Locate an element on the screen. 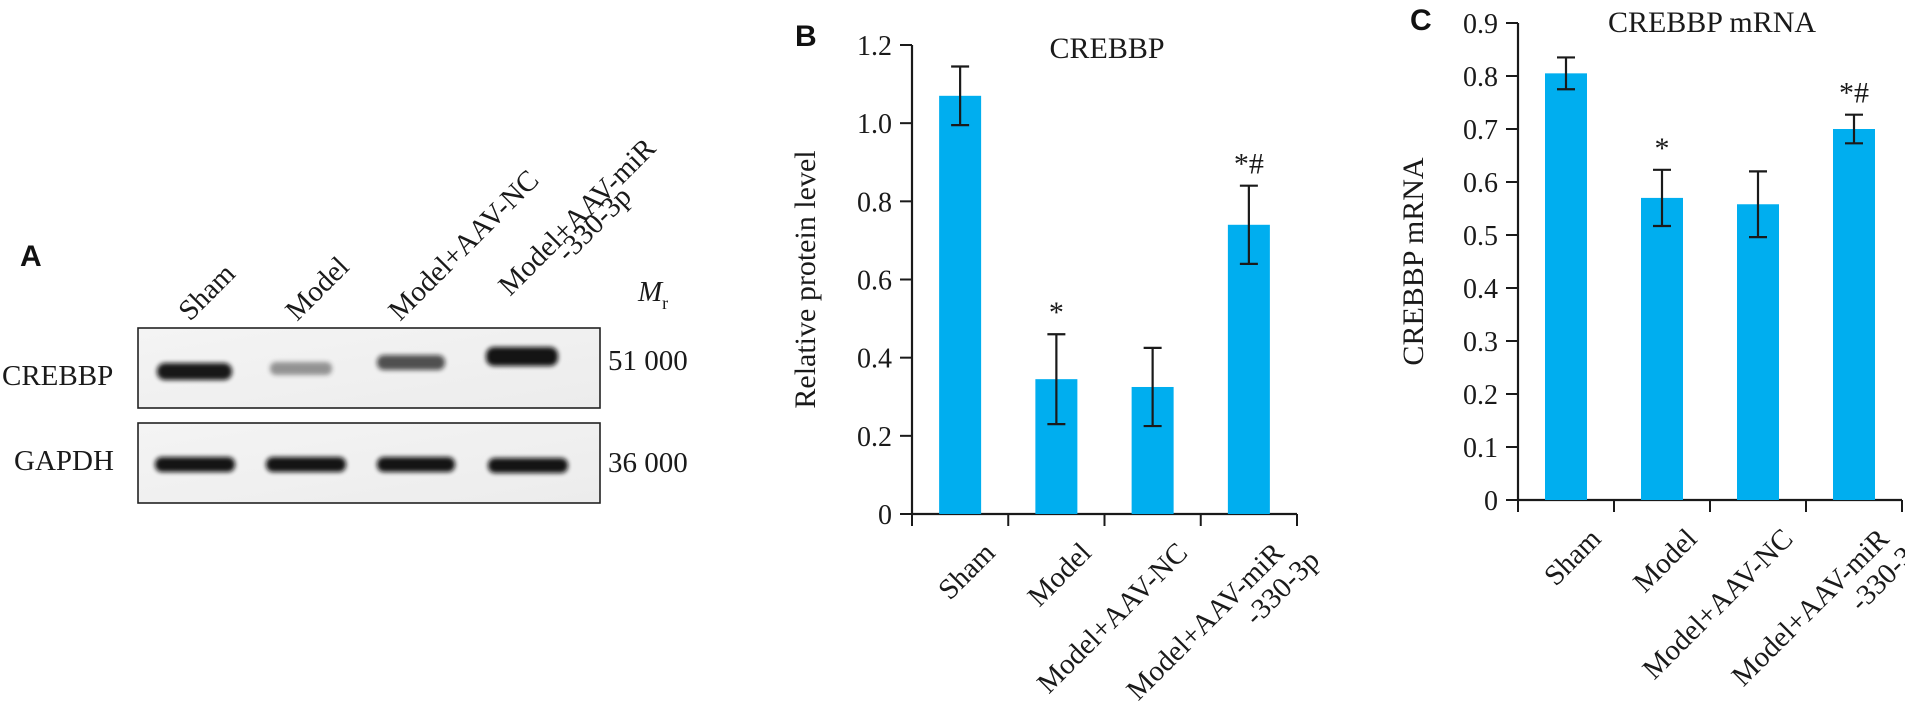 This screenshot has width=1905, height=724. chart-c-category-label-line: Sham is located at coordinates (1573, 557).